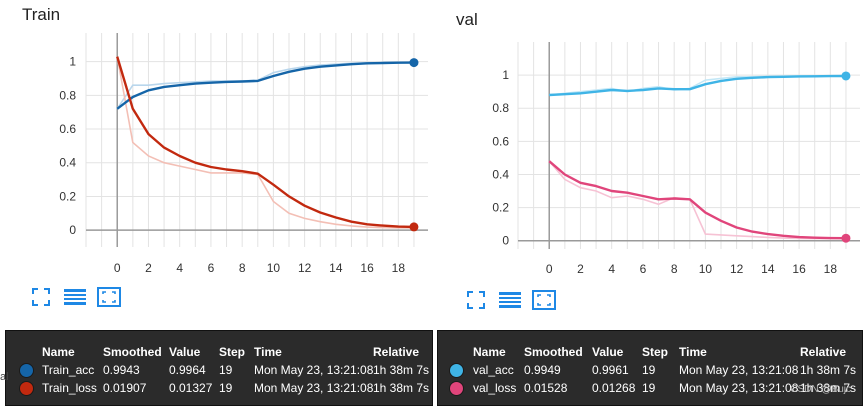  I want to click on row-name: Train_loss, so click(69, 388).